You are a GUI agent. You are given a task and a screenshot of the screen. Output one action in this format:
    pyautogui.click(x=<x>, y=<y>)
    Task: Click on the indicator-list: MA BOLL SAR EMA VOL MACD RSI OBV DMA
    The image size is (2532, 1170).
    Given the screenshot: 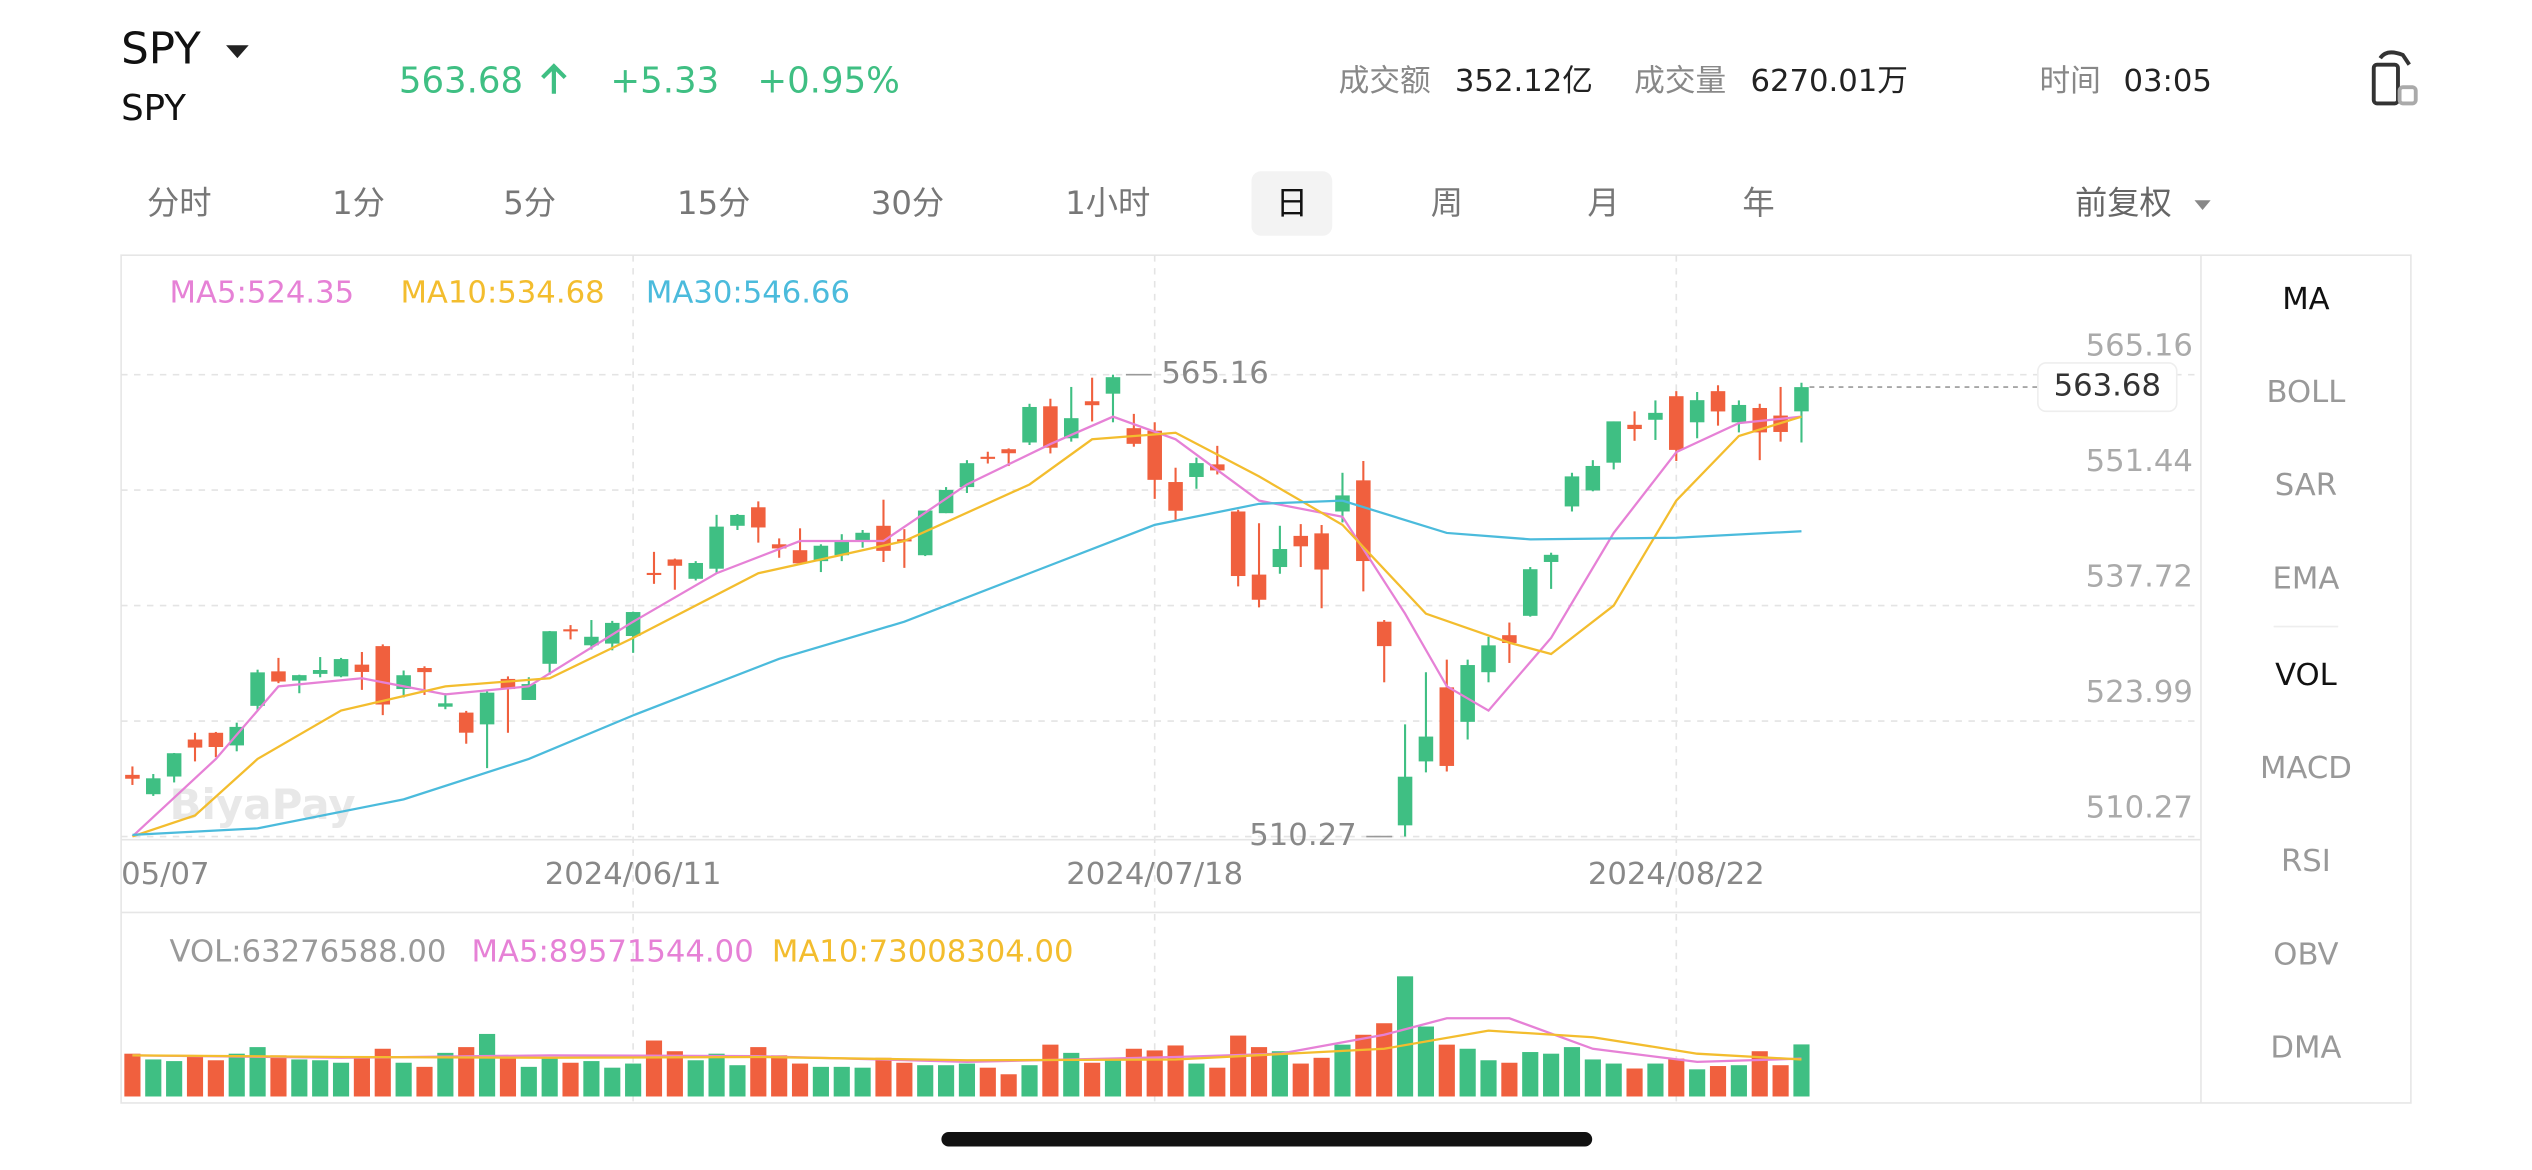 What is the action you would take?
    pyautogui.click(x=2306, y=674)
    